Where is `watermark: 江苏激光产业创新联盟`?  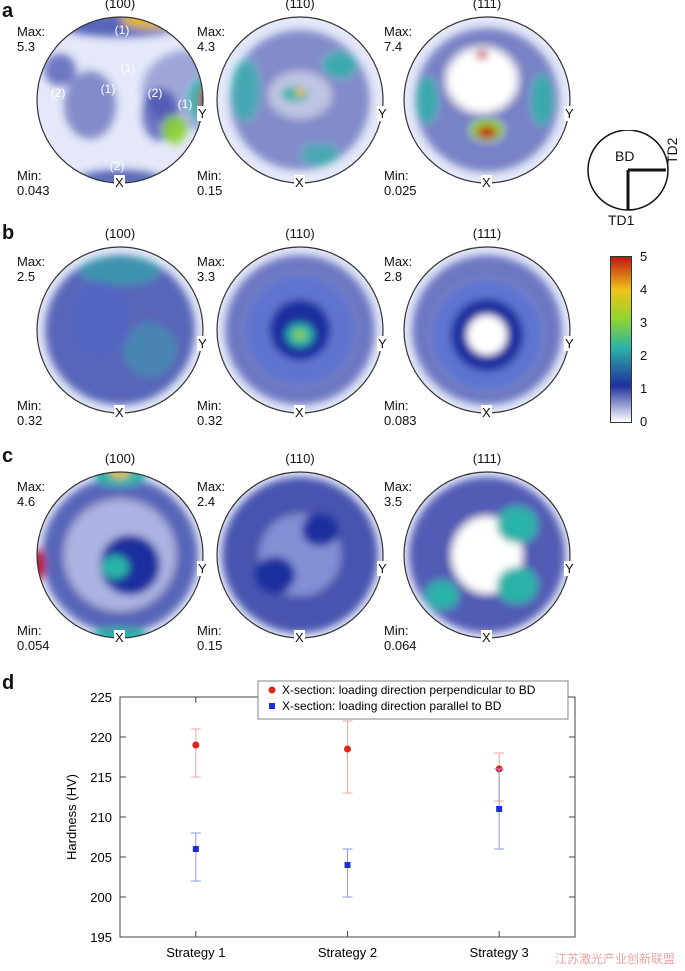 watermark: 江苏激光产业创新联盟 is located at coordinates (615, 959).